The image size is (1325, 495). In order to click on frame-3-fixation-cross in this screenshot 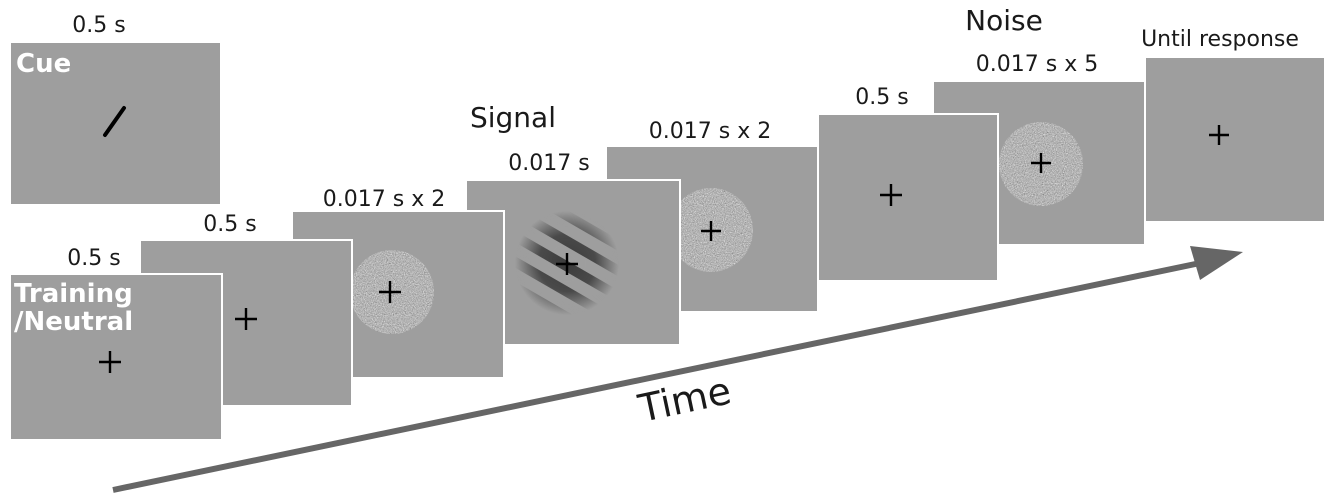, I will do `click(390, 292)`.